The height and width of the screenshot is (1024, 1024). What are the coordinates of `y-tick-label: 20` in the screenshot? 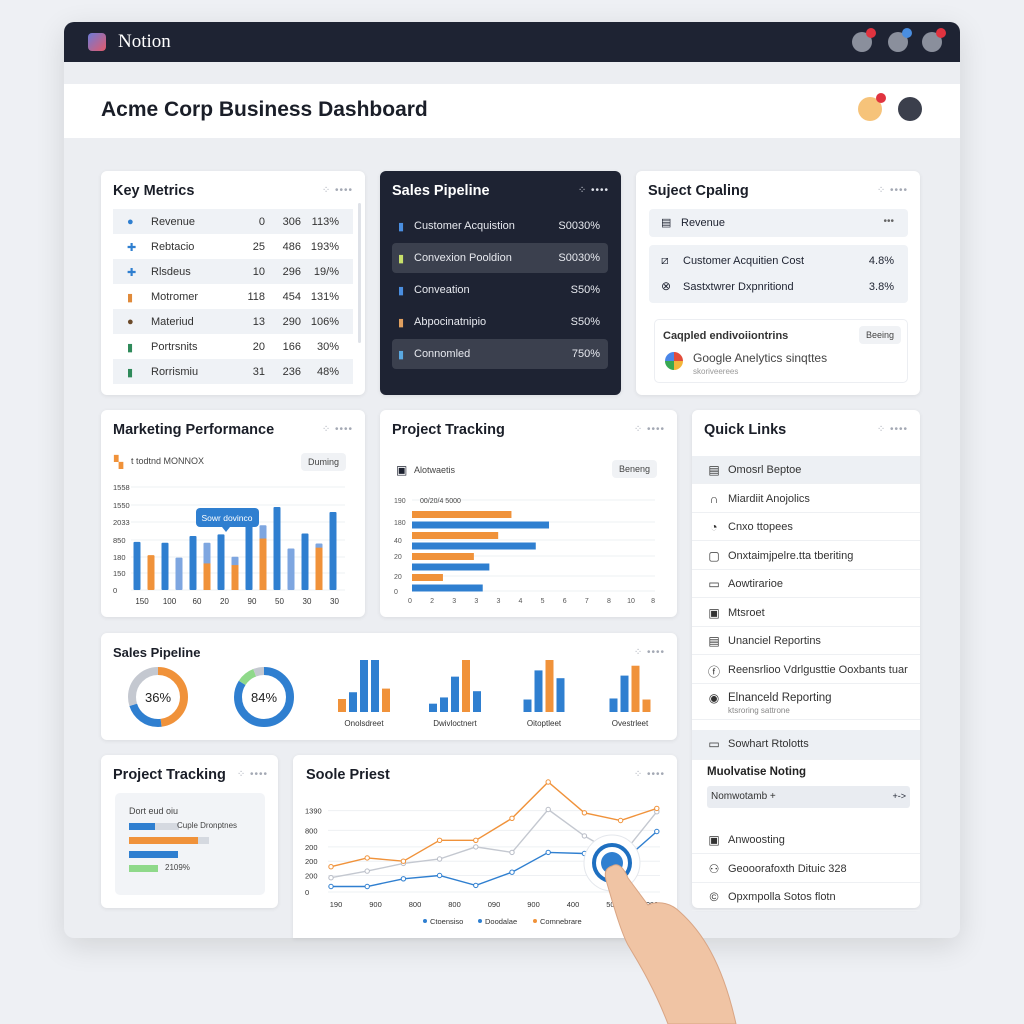 It's located at (398, 577).